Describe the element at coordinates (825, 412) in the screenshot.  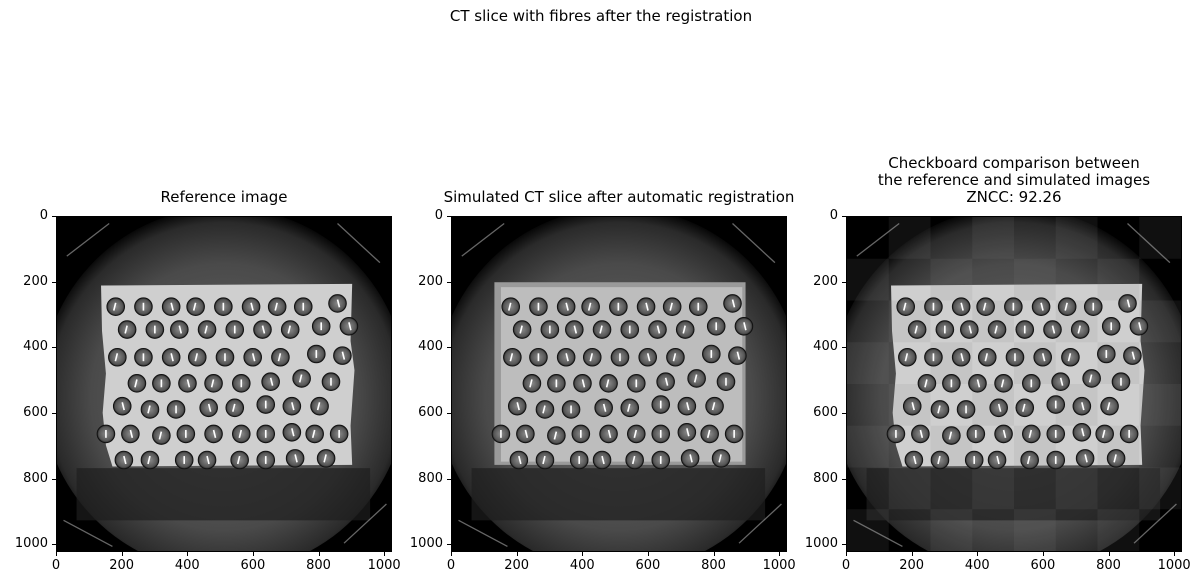
I see `y-tick-label: 600` at that location.